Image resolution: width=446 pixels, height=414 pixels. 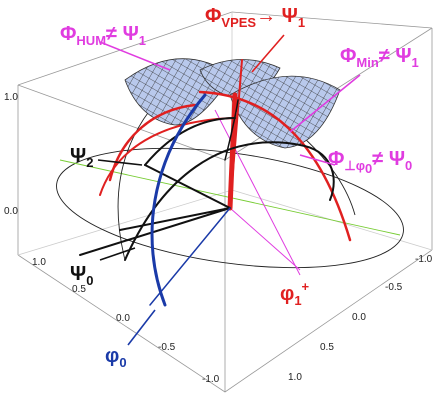 What do you see at coordinates (91, 40) in the screenshot?
I see `label-part: HUM` at bounding box center [91, 40].